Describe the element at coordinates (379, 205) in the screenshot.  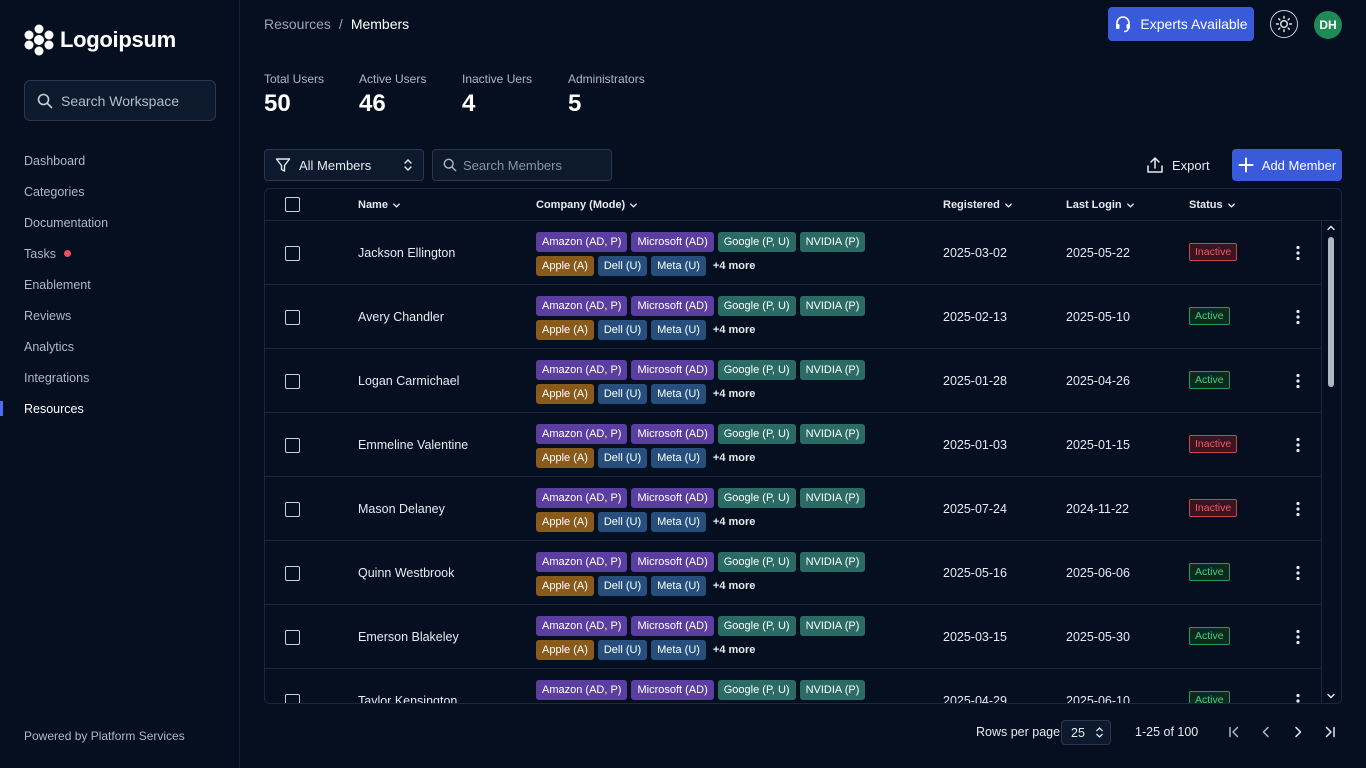
I see `column-header-name: Name` at that location.